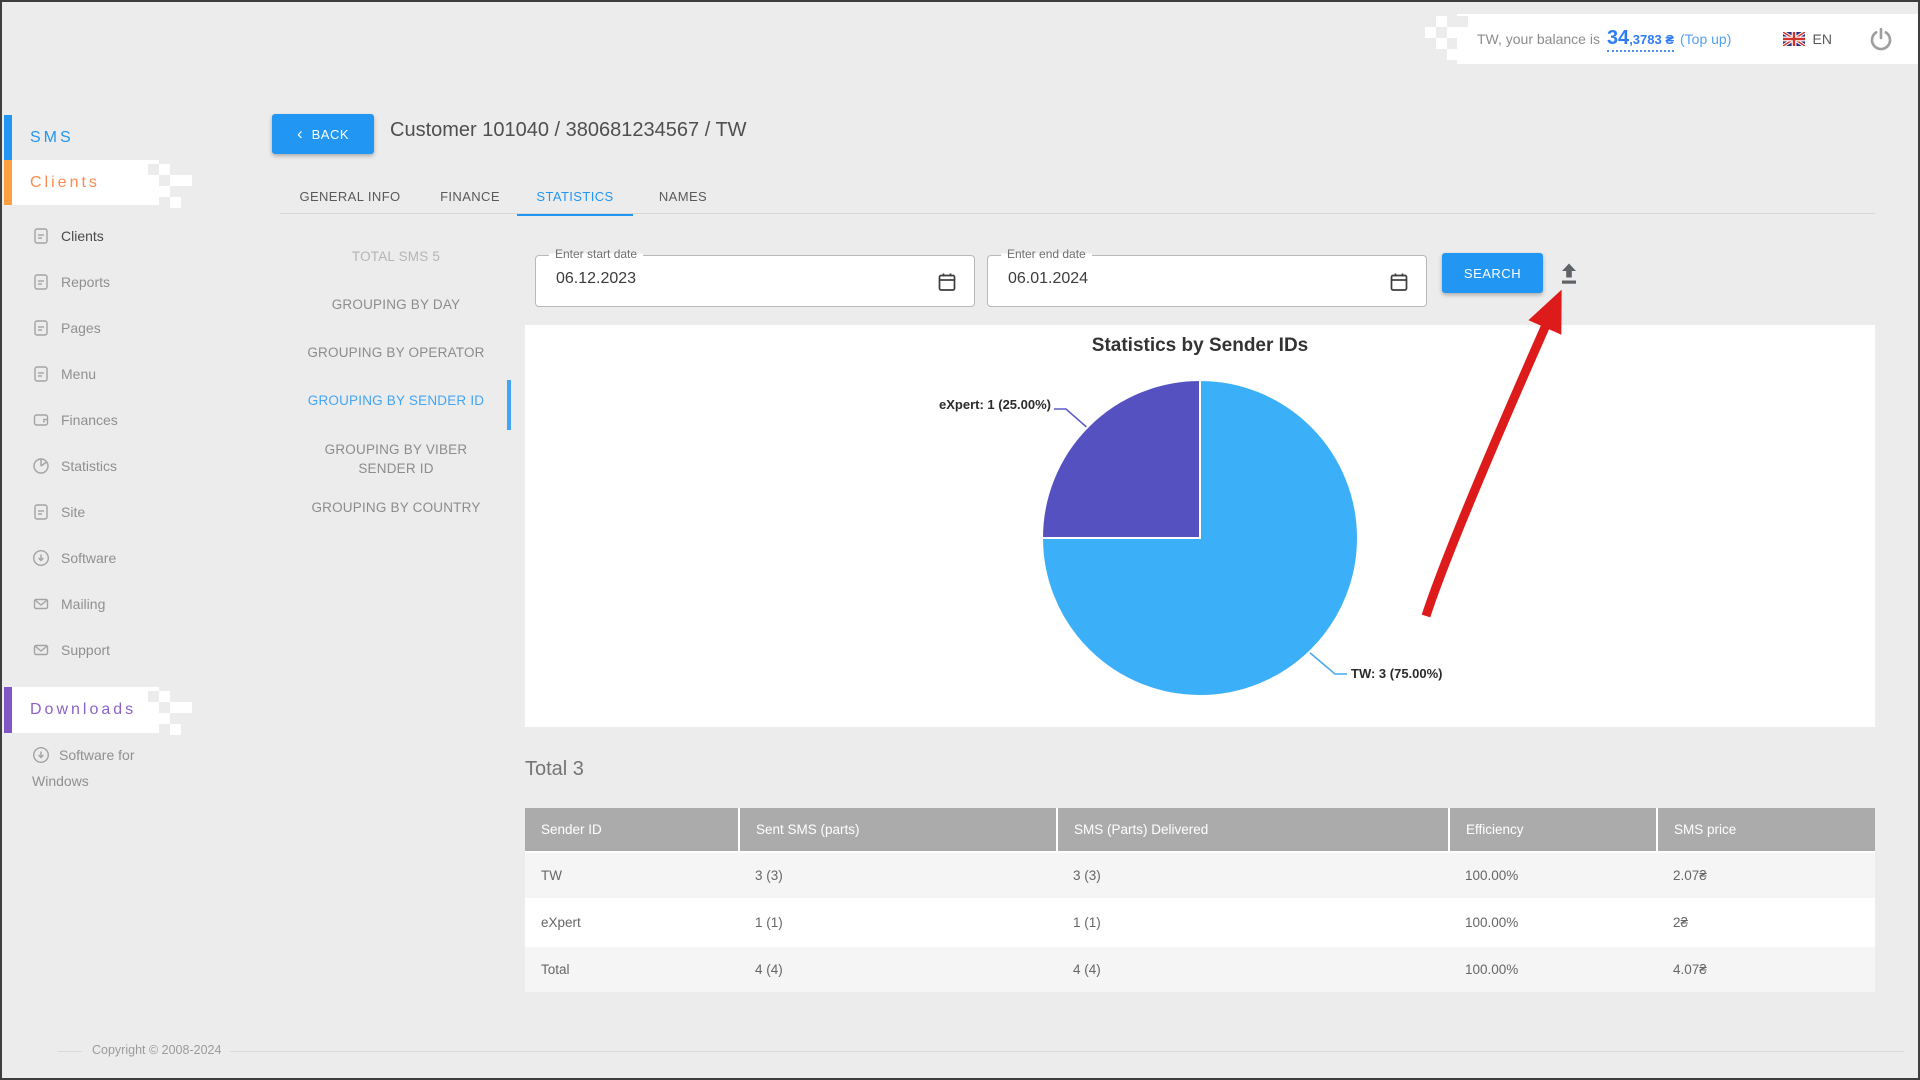 Image resolution: width=1920 pixels, height=1080 pixels. I want to click on subnav-grouping-by-country: GROUPING BY COUNTRY, so click(396, 507).